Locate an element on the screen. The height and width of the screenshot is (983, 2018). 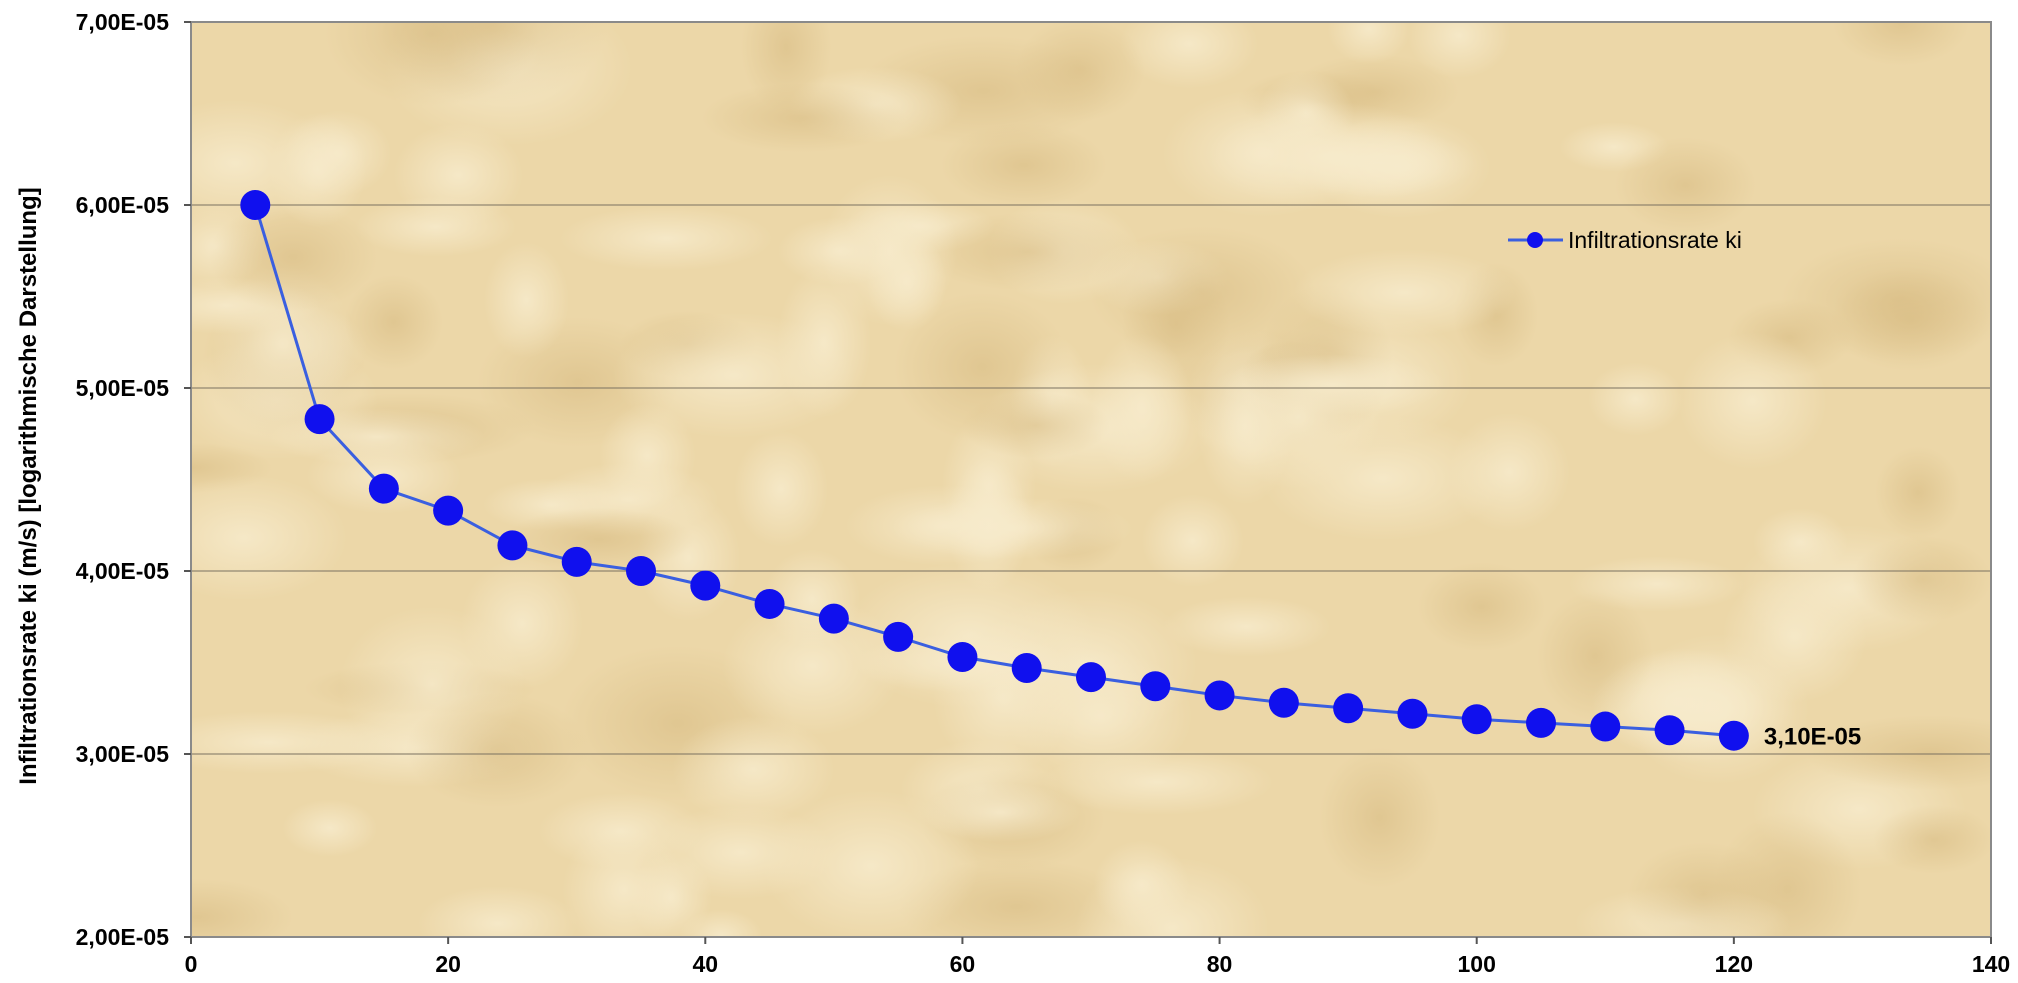
x-tick-label: 60 is located at coordinates (963, 964).